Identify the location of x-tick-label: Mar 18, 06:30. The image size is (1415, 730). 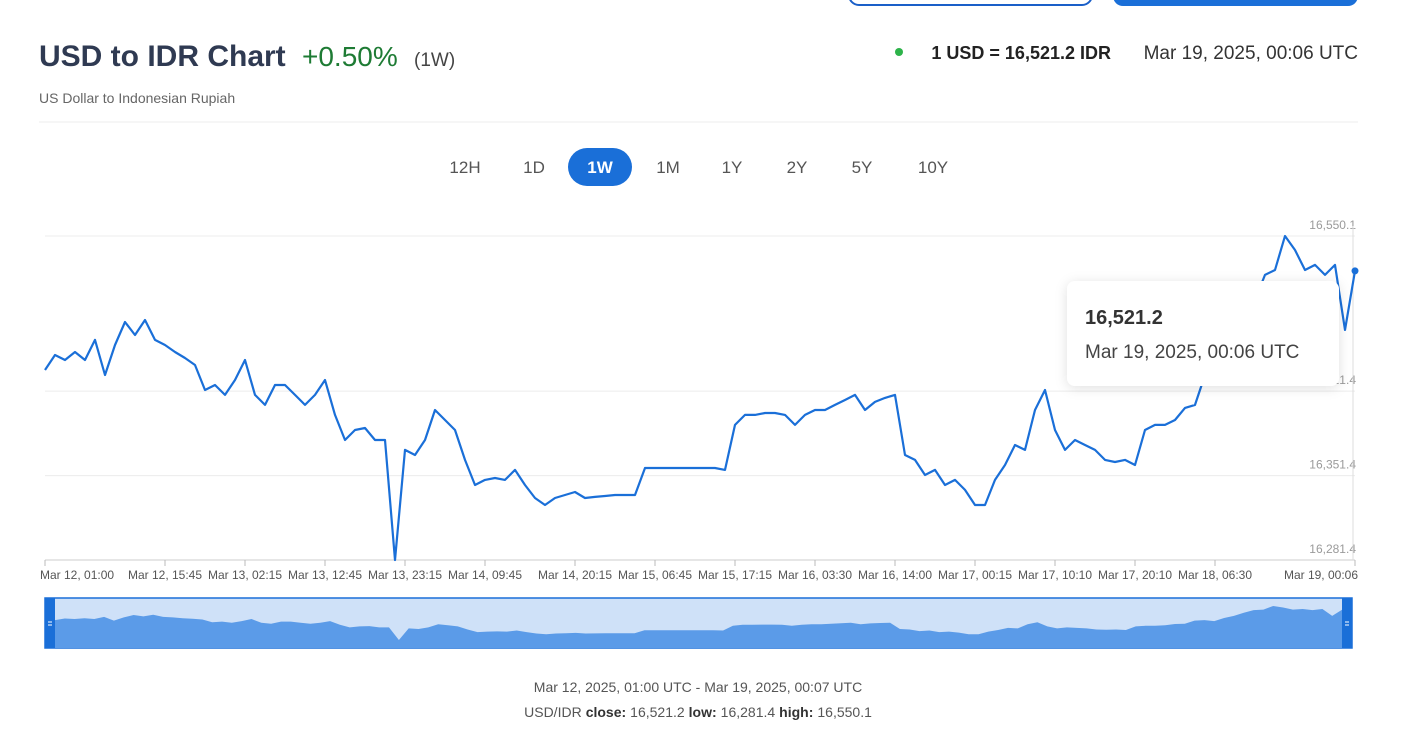
(1215, 575).